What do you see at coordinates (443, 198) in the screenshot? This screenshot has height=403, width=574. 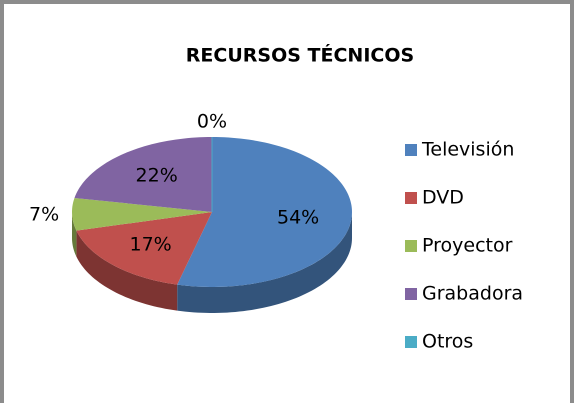 I see `legend-label: DVD` at bounding box center [443, 198].